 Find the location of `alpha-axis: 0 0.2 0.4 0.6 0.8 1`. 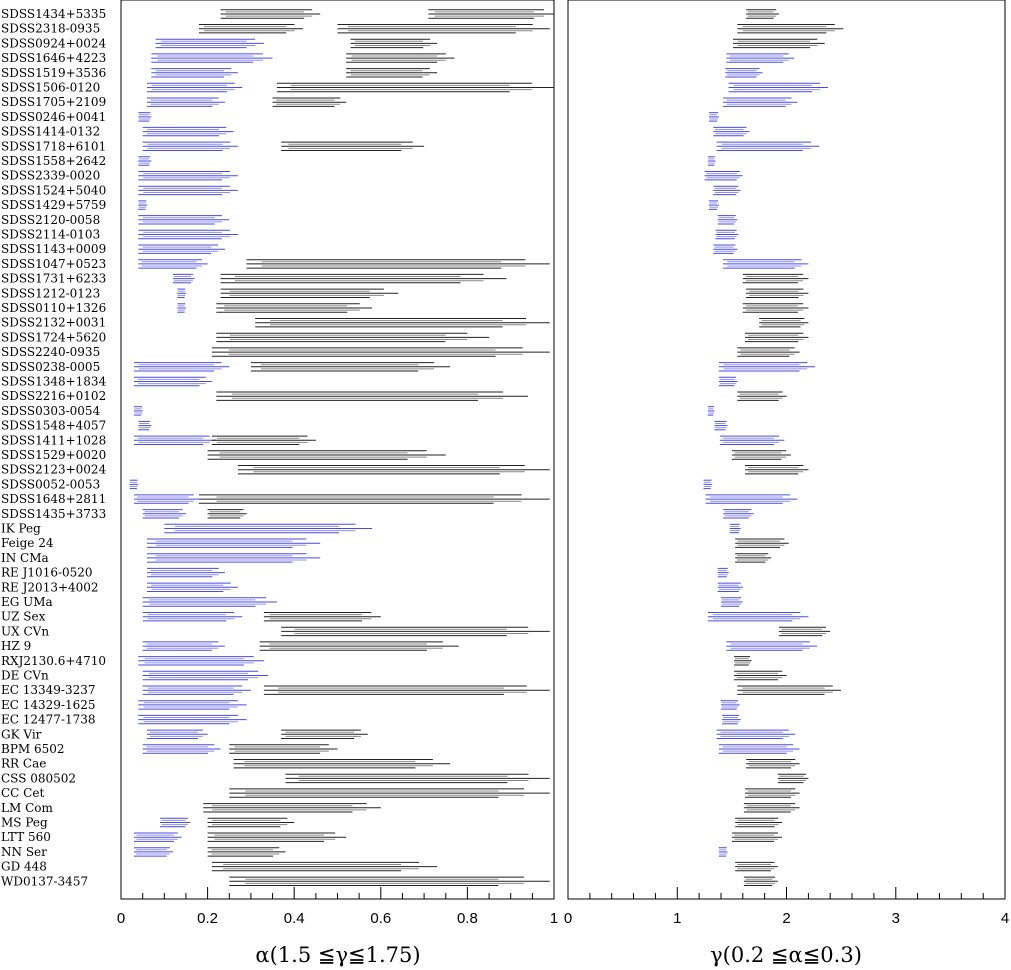

alpha-axis: 0 0.2 0.4 0.6 0.8 1 is located at coordinates (337, 907).